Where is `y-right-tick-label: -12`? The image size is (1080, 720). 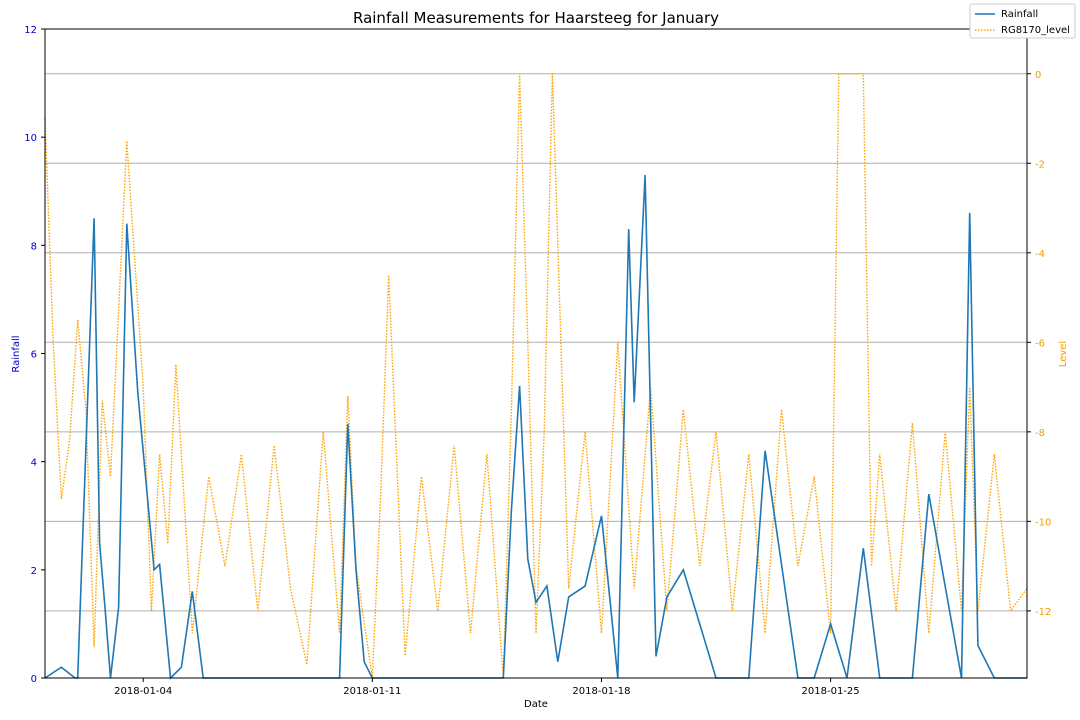 y-right-tick-label: -12 is located at coordinates (1043, 612).